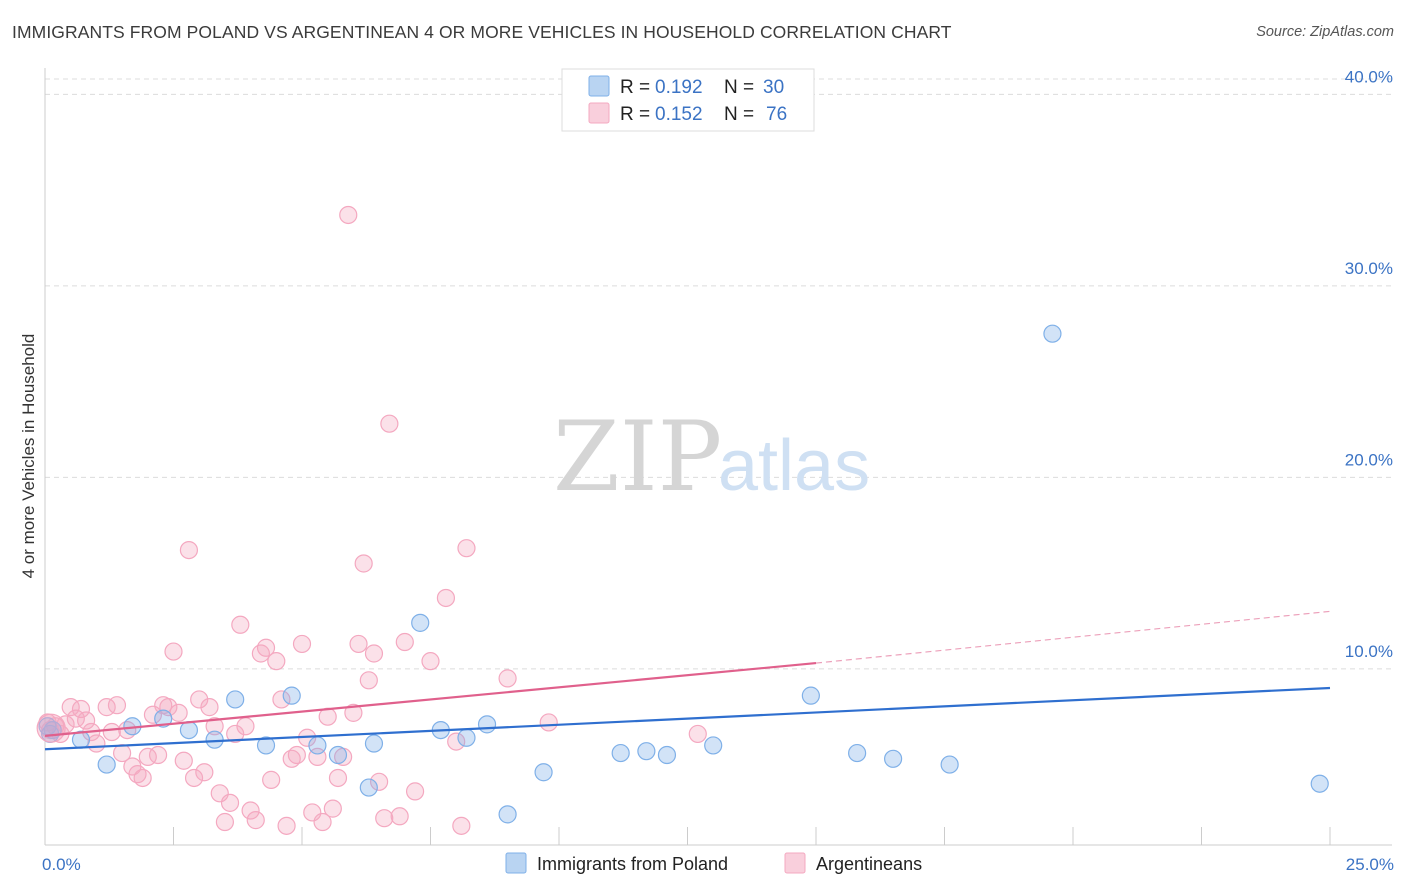  Describe the element at coordinates (1073, 637) in the screenshot. I see `trend-line-argentineans-extrapolated` at that location.